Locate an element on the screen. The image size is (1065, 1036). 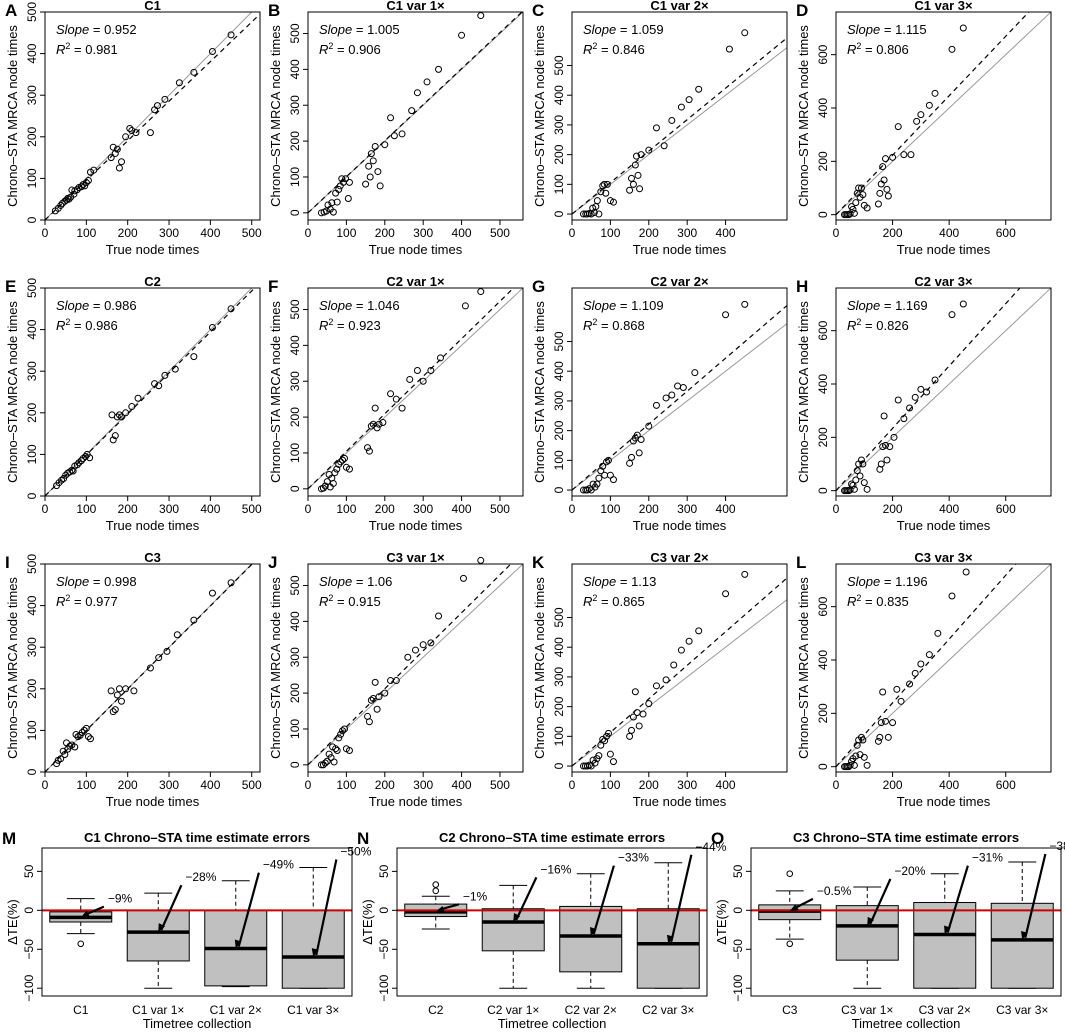
r2-value: 0.846 is located at coordinates (628, 49).